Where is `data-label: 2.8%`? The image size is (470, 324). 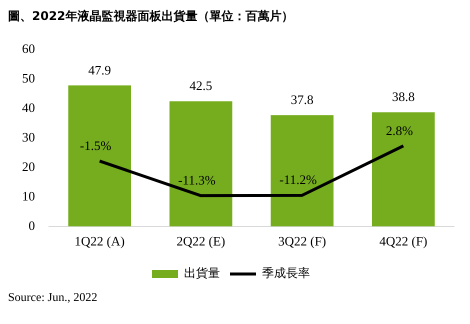
data-label: 2.8% is located at coordinates (400, 130).